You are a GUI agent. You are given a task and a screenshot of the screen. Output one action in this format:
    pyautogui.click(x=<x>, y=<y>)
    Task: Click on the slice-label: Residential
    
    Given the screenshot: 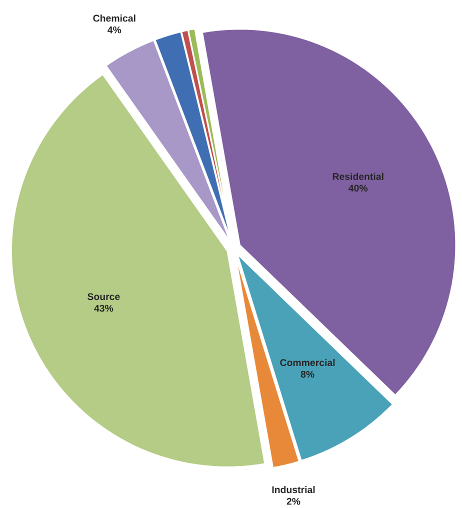 What is the action you would take?
    pyautogui.click(x=358, y=176)
    